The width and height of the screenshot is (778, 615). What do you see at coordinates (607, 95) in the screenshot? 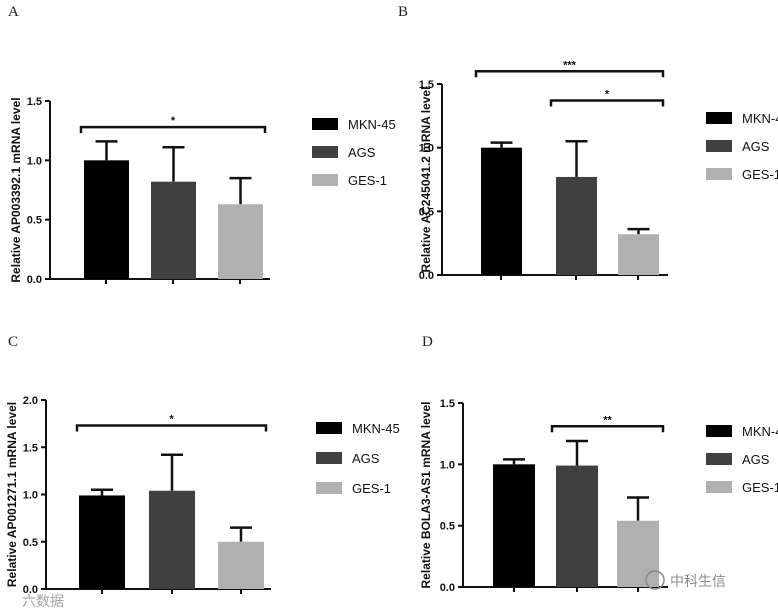
I see `panel-b-sig-label-1: *` at bounding box center [607, 95].